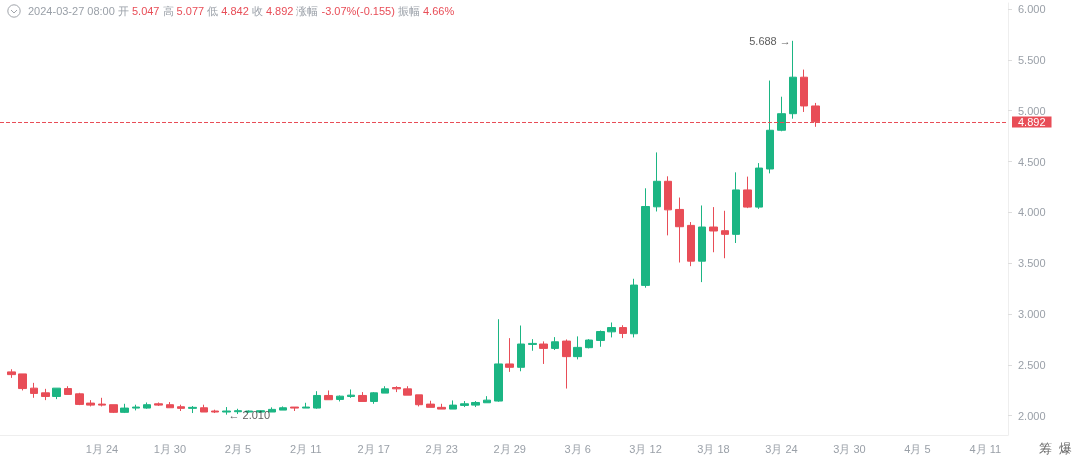 Image resolution: width=1080 pixels, height=459 pixels. What do you see at coordinates (1032, 121) in the screenshot?
I see `ref-line-label: 4.892` at bounding box center [1032, 121].